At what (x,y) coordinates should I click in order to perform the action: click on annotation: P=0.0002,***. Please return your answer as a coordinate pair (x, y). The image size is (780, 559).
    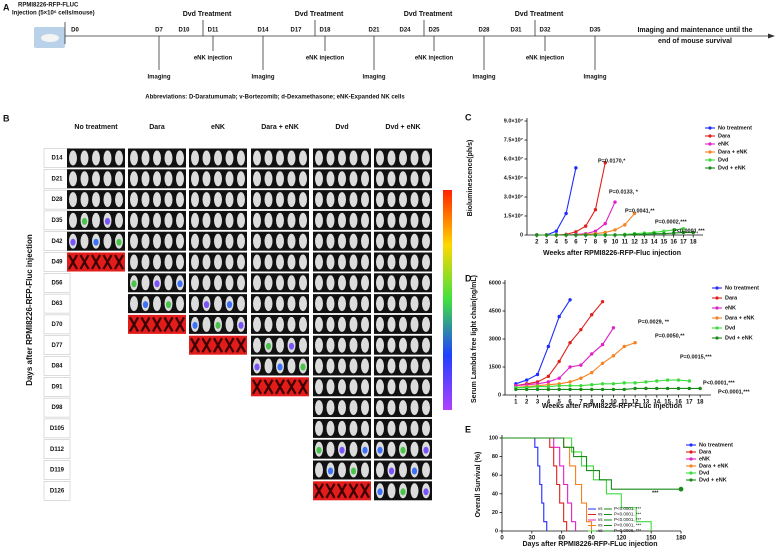
    Looking at the image, I should click on (671, 222).